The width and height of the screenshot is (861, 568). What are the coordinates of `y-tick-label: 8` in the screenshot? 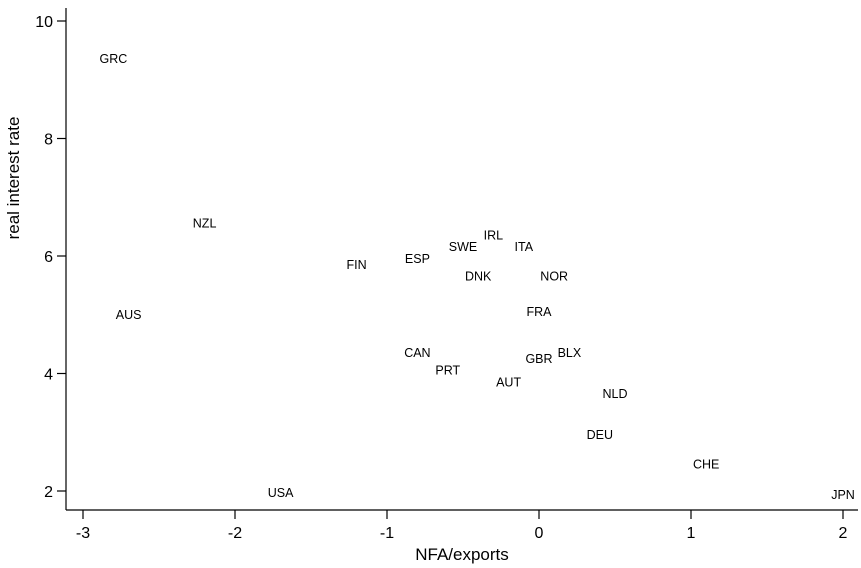 It's located at (48, 140).